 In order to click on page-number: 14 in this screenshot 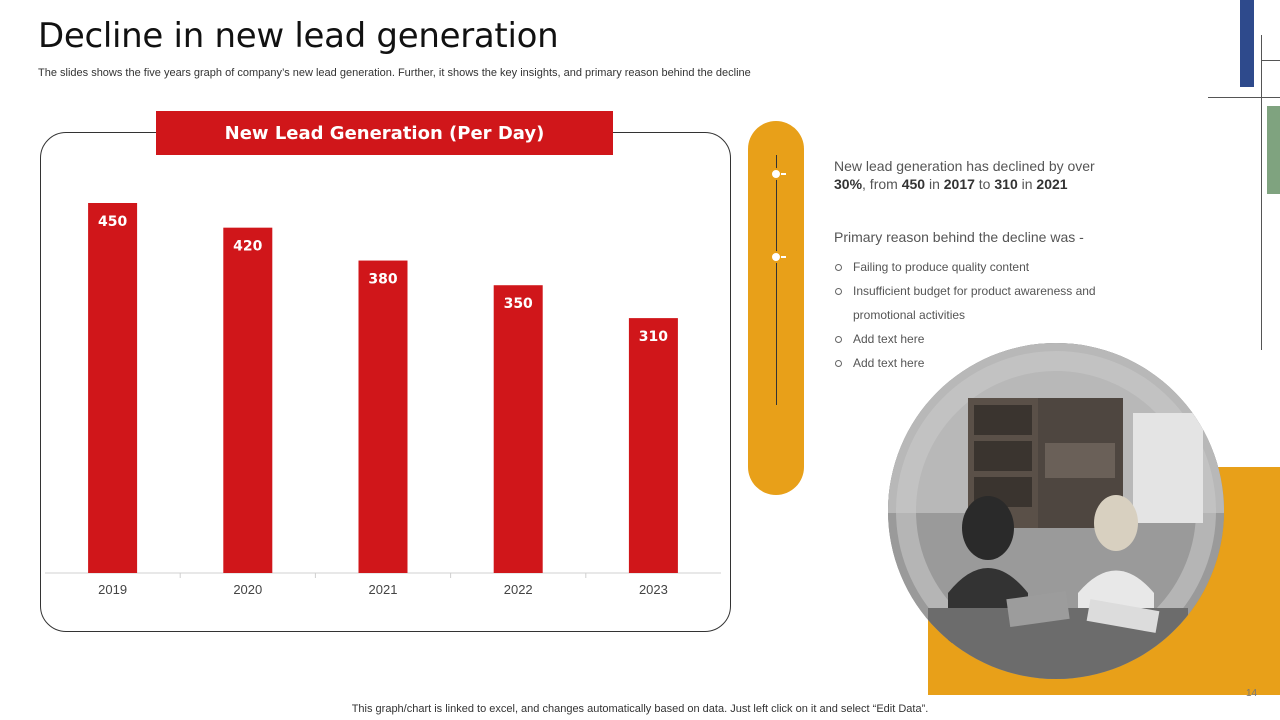, I will do `click(1252, 693)`.